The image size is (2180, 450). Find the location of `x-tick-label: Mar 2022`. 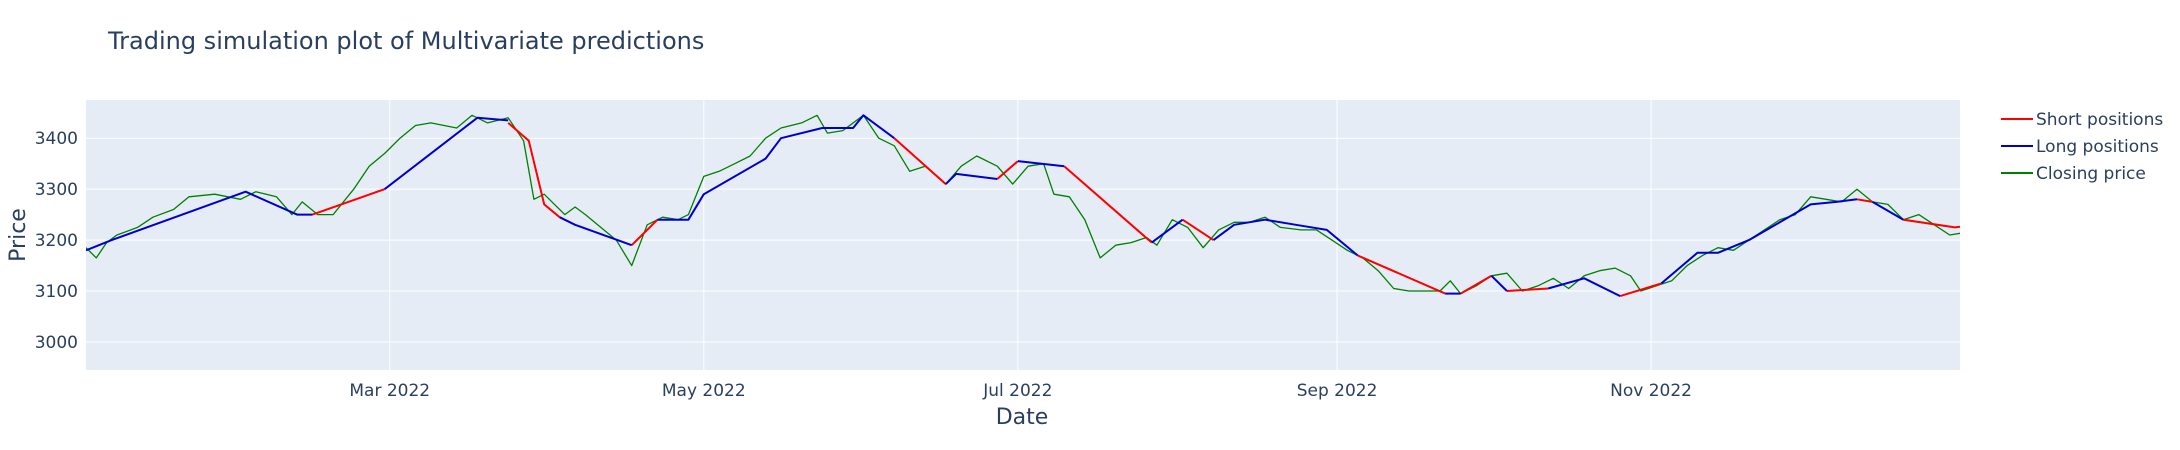

x-tick-label: Mar 2022 is located at coordinates (389, 391).